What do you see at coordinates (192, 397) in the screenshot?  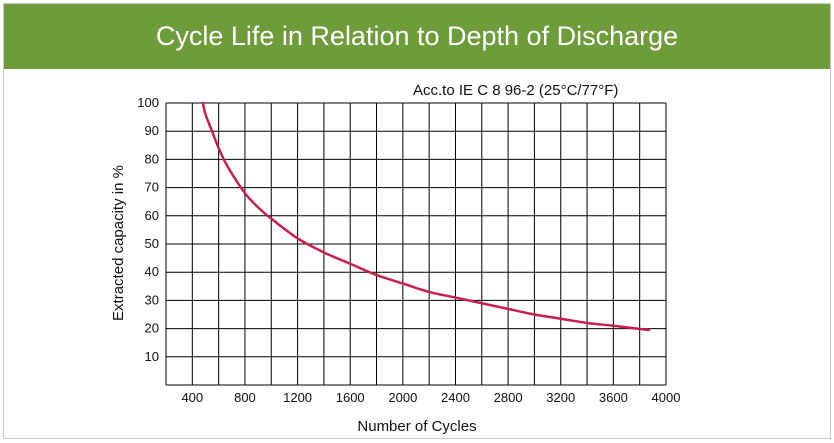 I see `x-tick-label: 400` at bounding box center [192, 397].